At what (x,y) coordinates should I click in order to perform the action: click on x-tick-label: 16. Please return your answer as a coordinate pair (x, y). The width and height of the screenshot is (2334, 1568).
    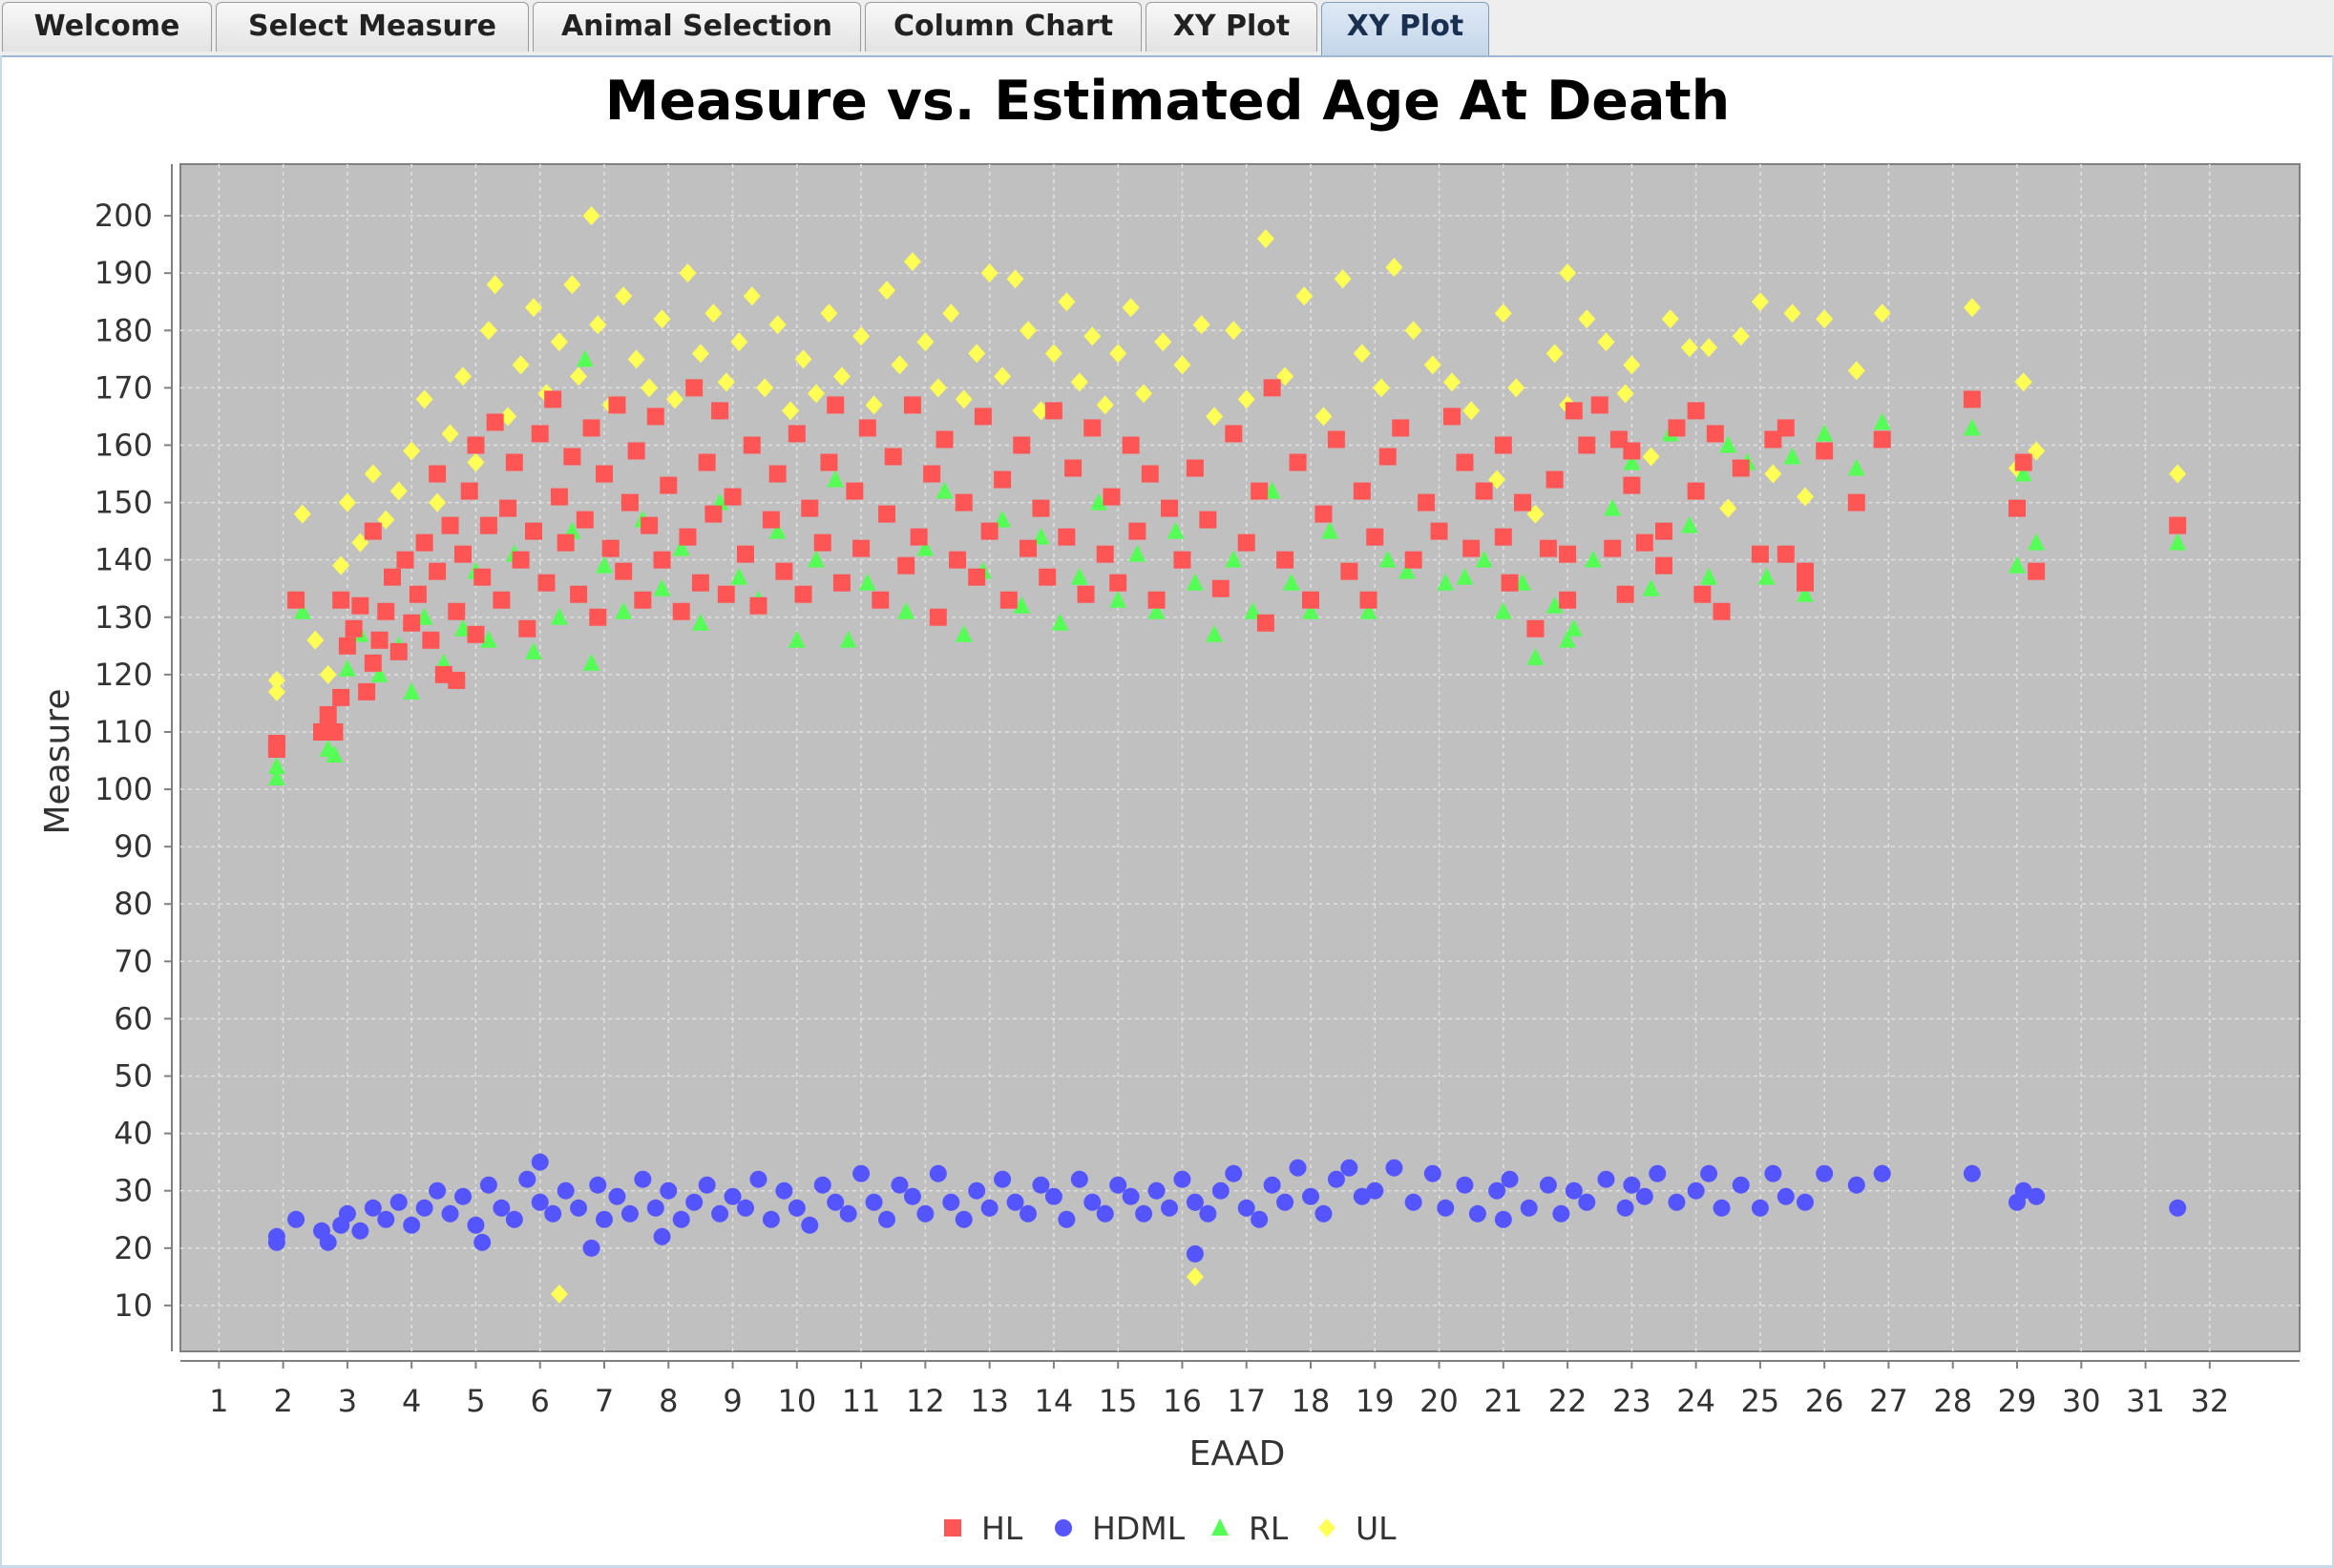
    Looking at the image, I should click on (1182, 1401).